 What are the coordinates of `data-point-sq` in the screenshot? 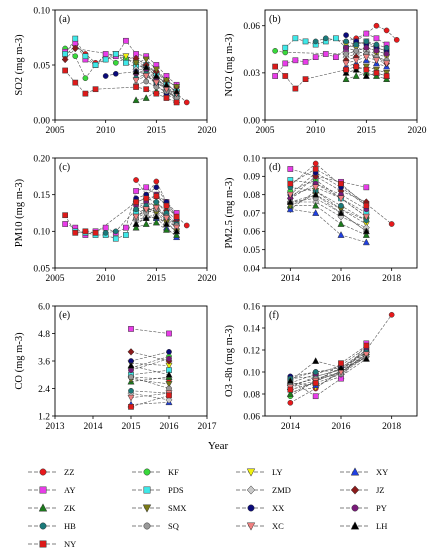 It's located at (131, 377).